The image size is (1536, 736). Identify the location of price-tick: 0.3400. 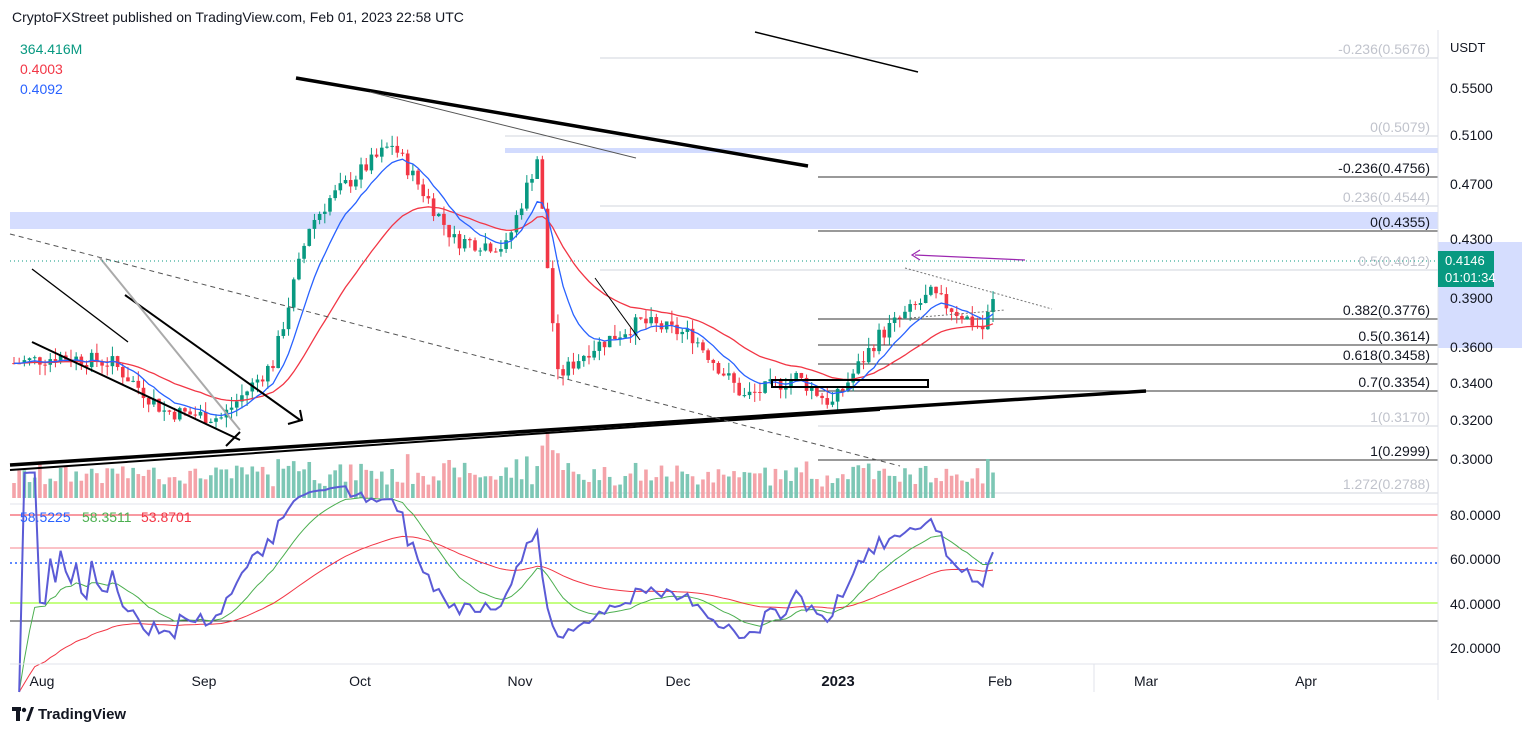
(1471, 383).